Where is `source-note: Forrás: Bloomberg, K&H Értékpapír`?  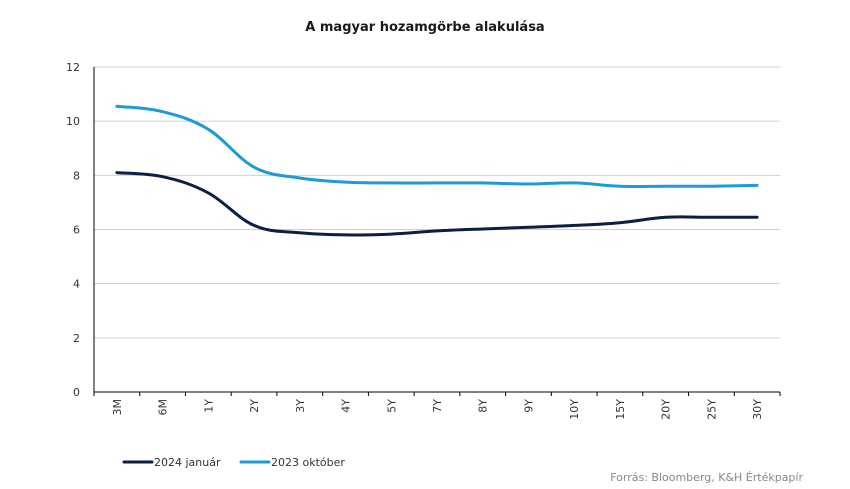
source-note: Forrás: Bloomberg, K&H Értékpapír is located at coordinates (706, 477).